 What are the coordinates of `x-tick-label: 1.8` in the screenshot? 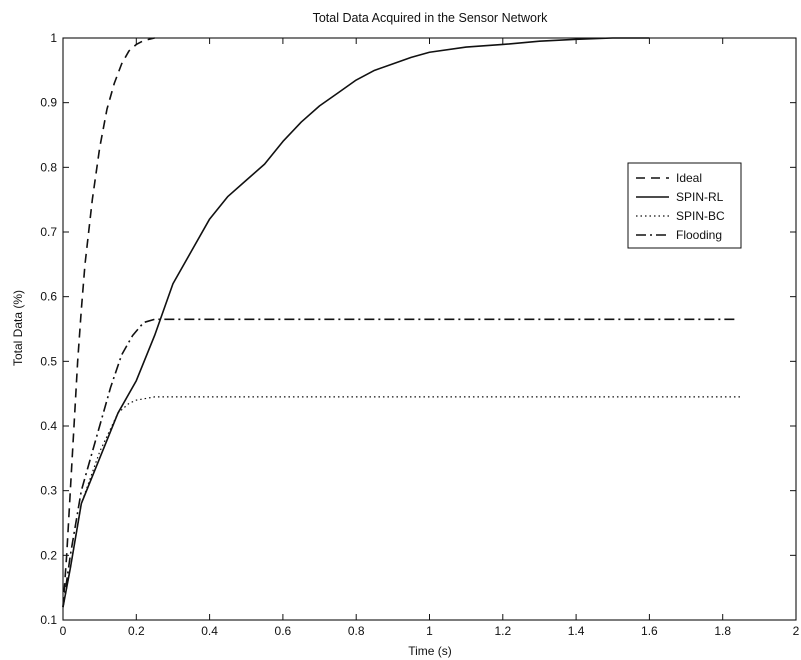 It's located at (722, 631).